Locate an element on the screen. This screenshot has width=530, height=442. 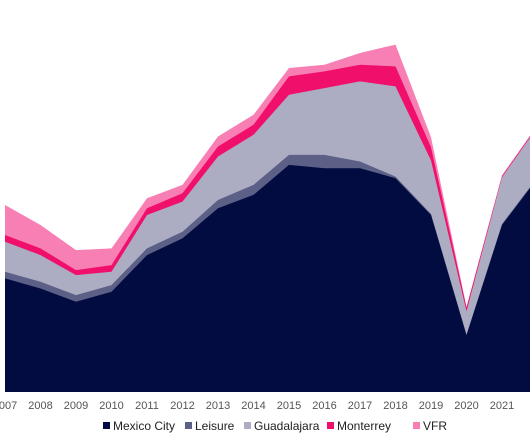
x-tick-label: 2016 is located at coordinates (324, 406).